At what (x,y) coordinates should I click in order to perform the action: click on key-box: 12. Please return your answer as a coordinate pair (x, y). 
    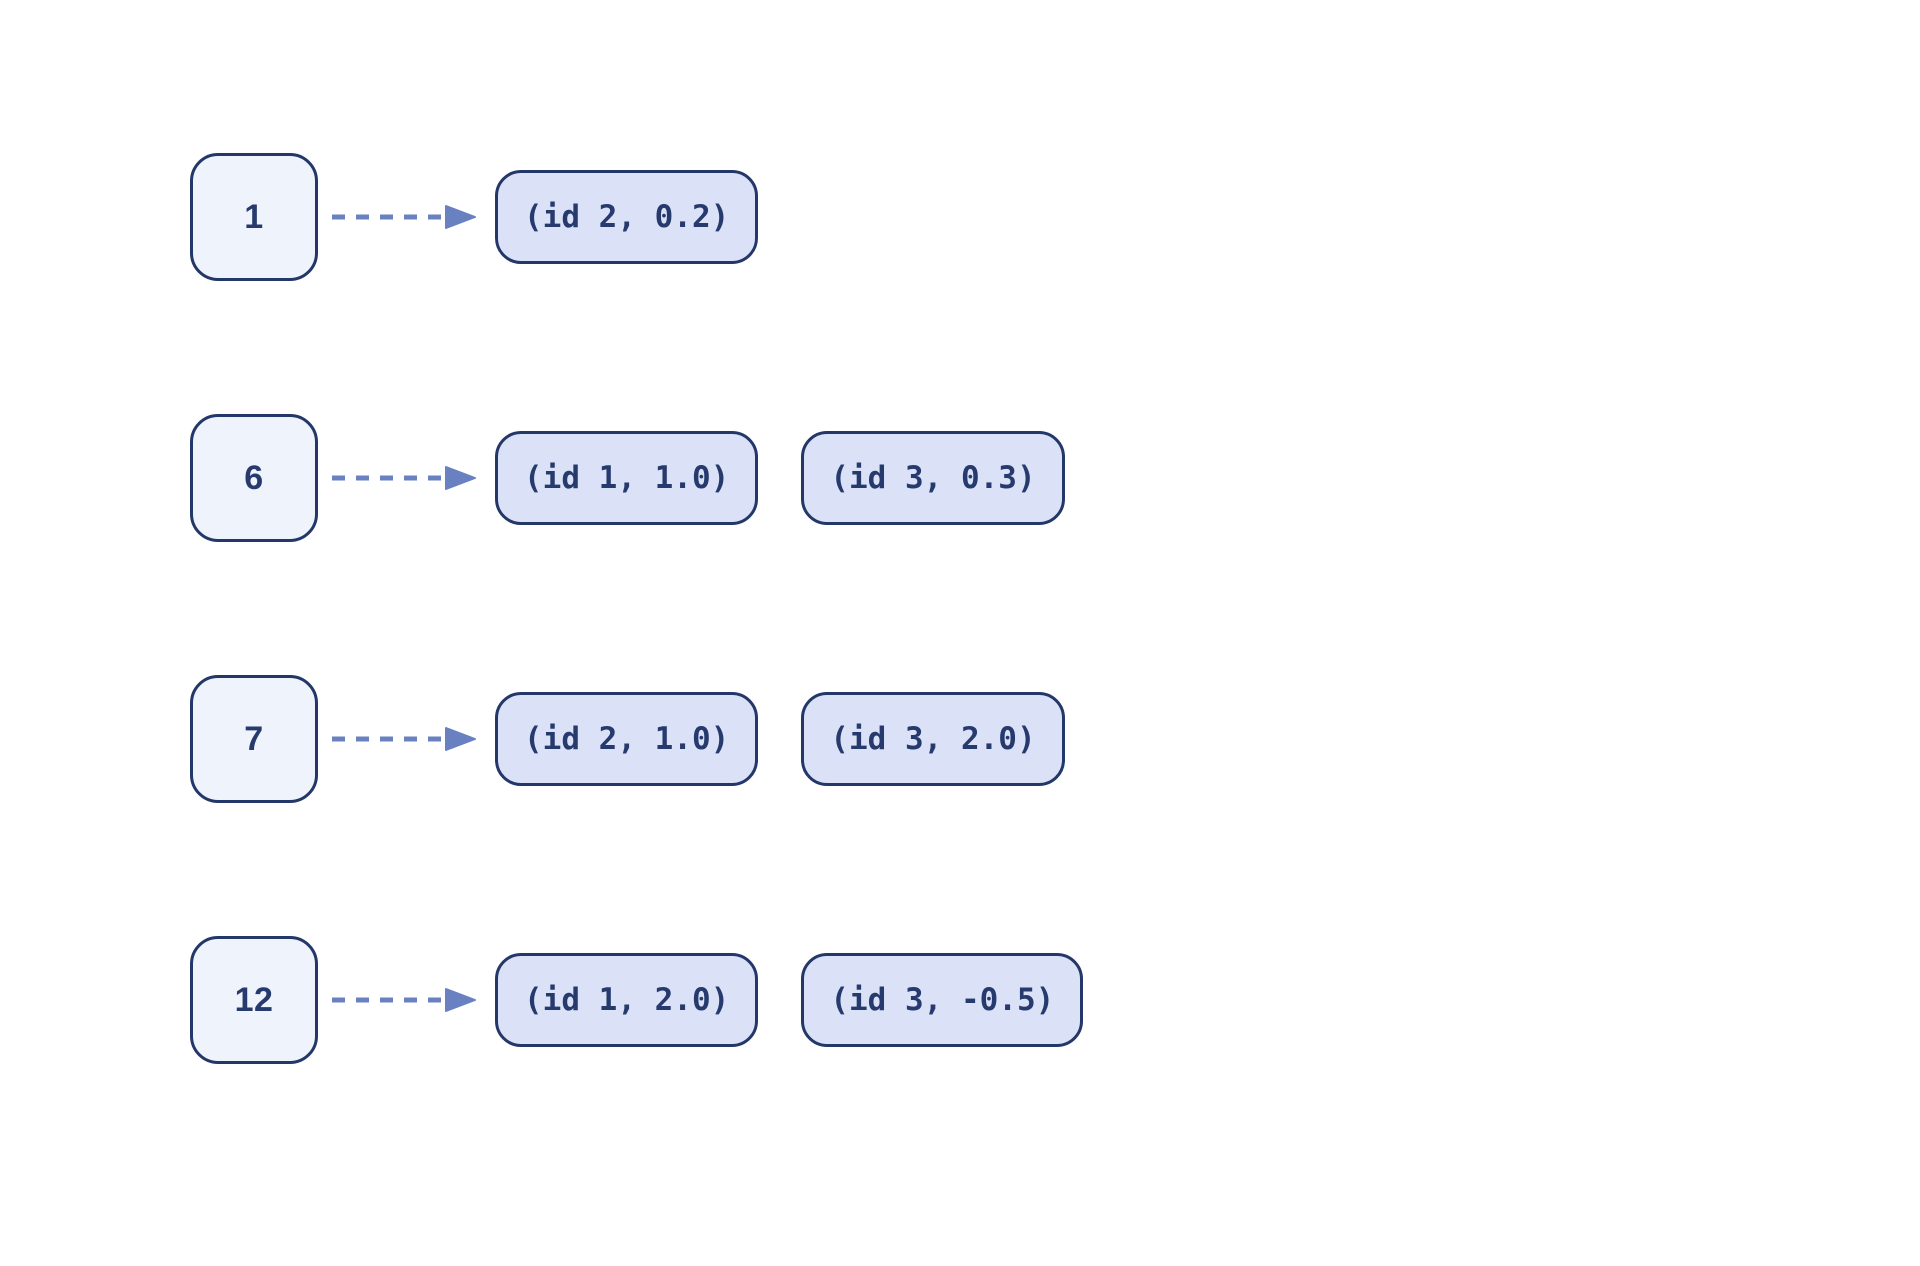
    Looking at the image, I should click on (254, 1000).